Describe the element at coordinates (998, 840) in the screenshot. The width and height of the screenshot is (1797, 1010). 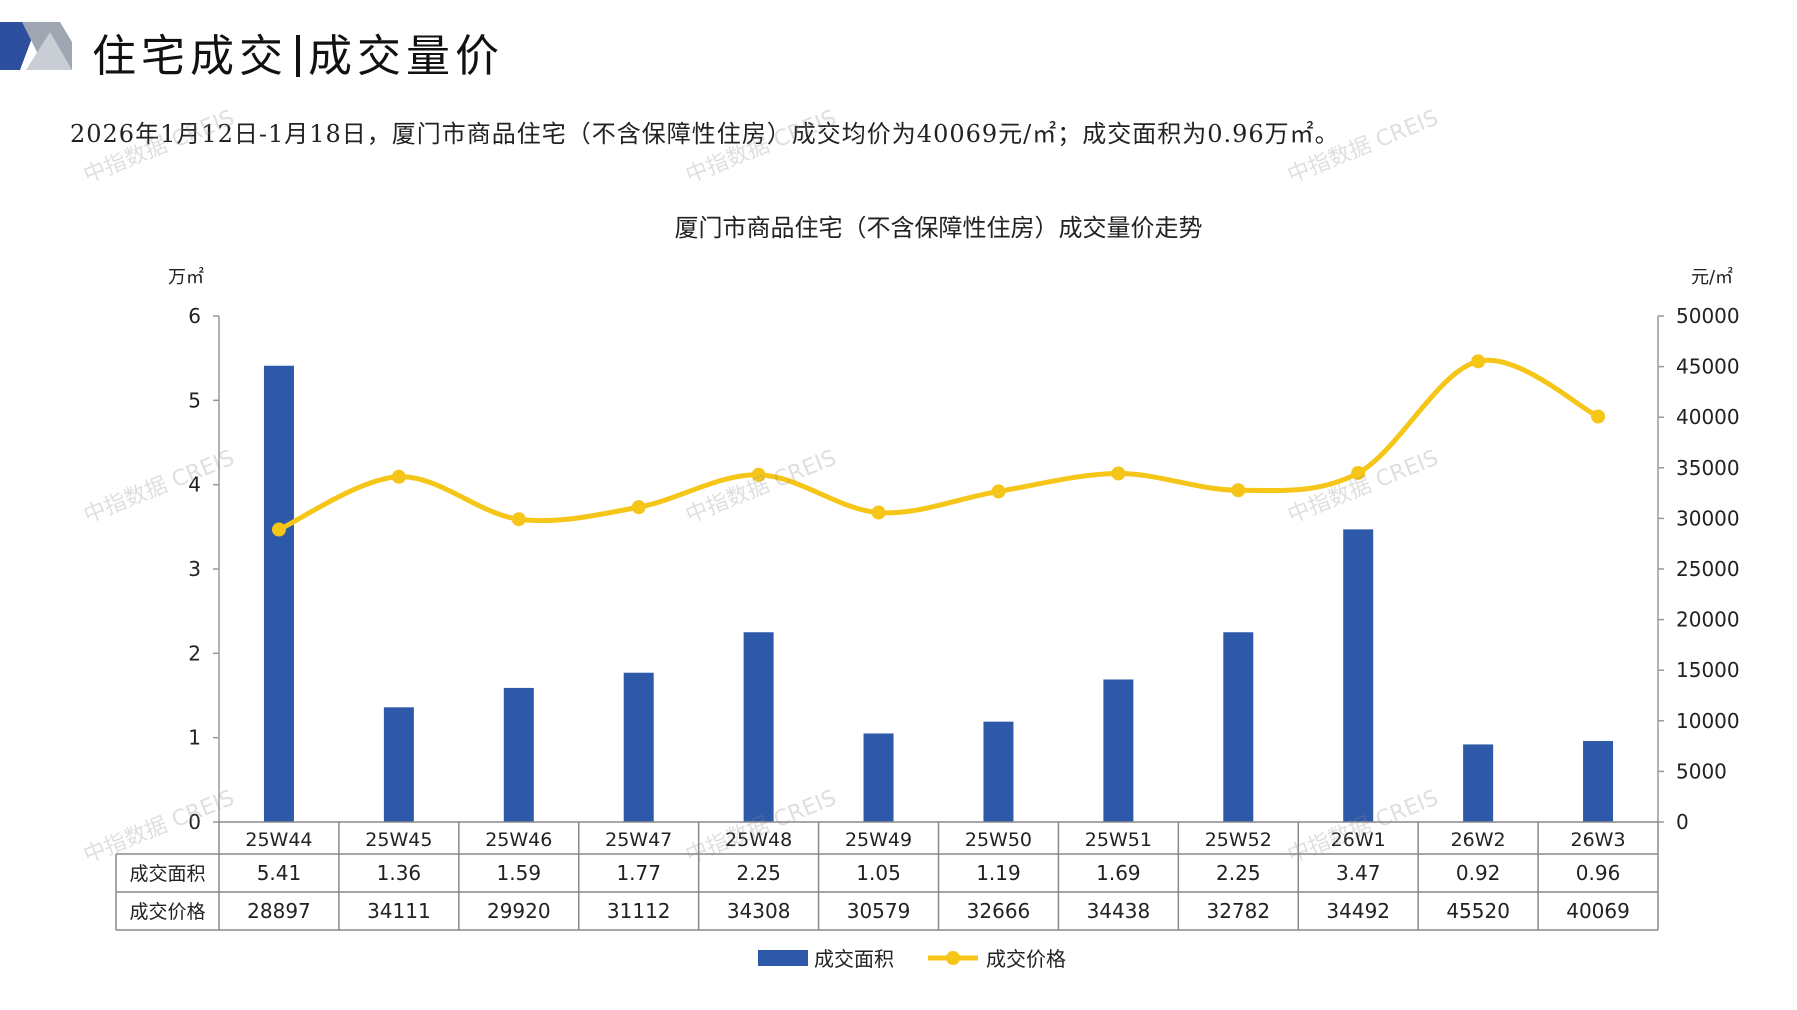
I see `category-label: 25W50` at that location.